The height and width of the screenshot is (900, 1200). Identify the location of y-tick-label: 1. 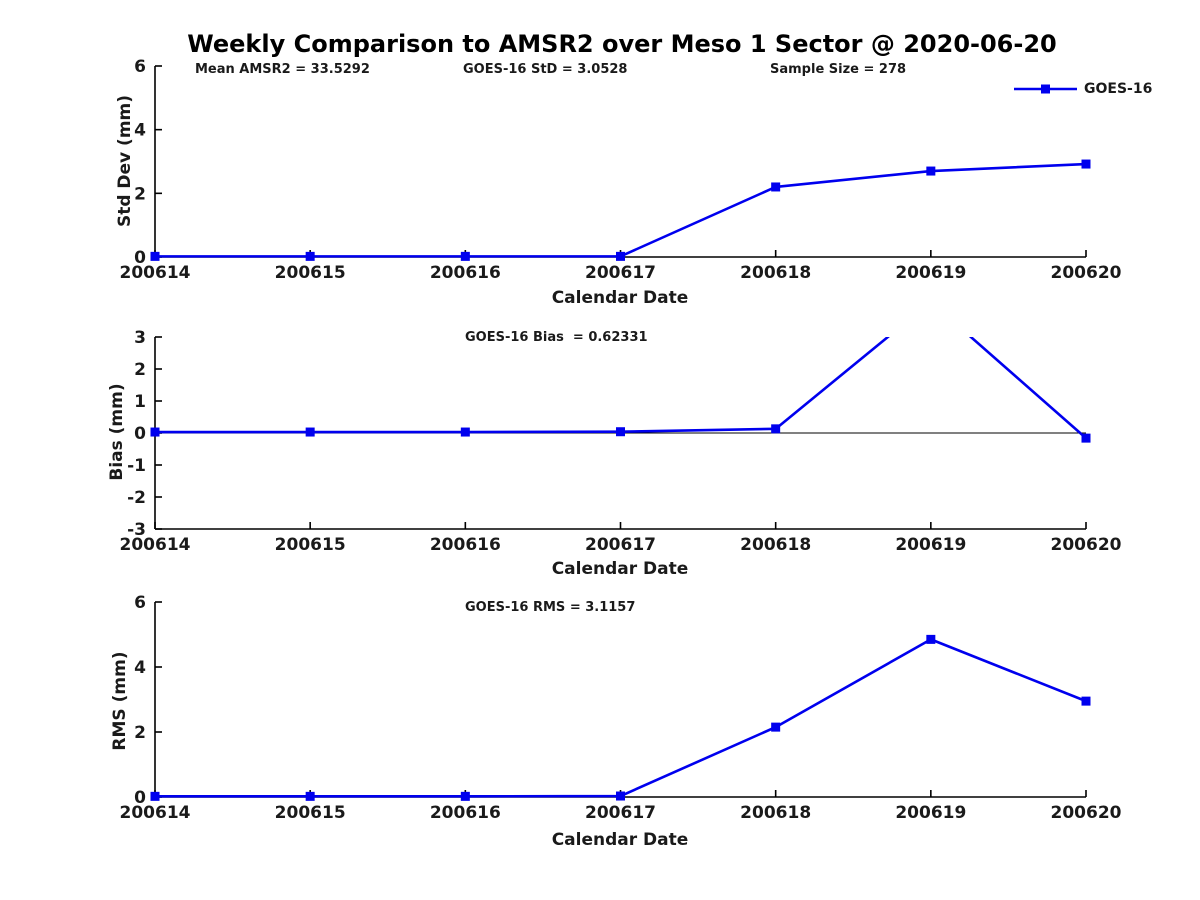
(140, 402).